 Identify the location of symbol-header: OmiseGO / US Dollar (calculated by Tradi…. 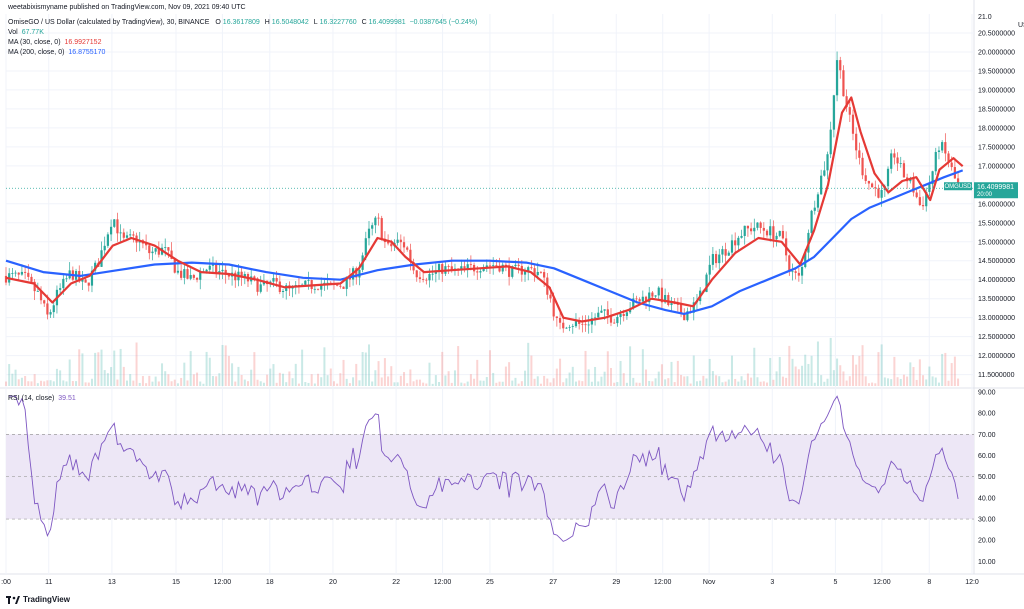
(242, 22).